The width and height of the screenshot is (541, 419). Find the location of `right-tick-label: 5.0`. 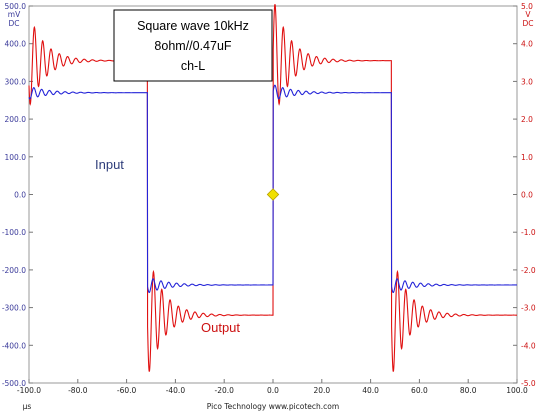

right-tick-label: 5.0 is located at coordinates (527, 6).